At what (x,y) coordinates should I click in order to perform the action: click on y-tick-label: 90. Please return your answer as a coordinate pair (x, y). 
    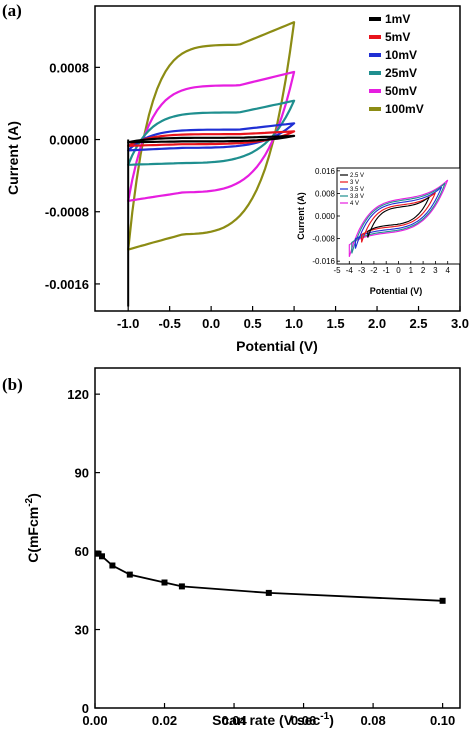
    Looking at the image, I should click on (82, 473).